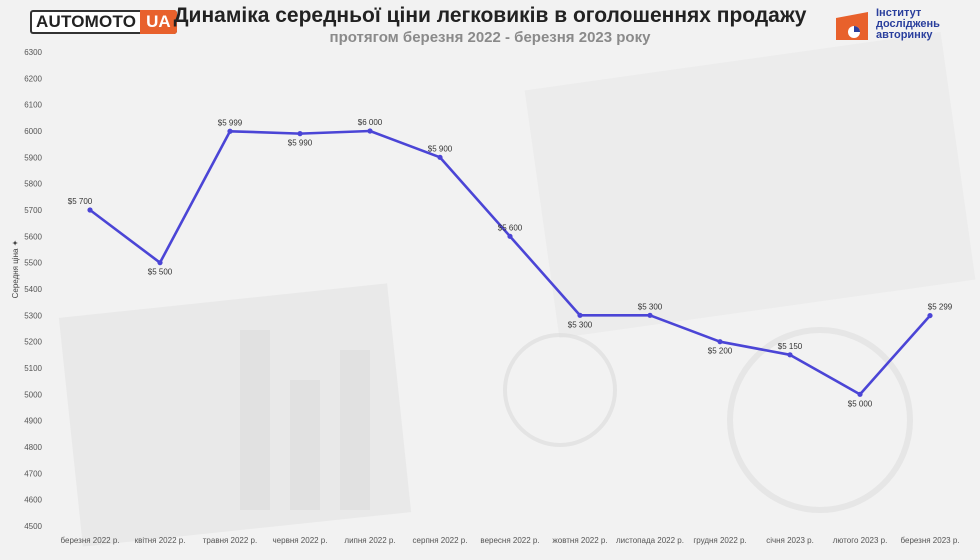  I want to click on y-tick-label: 6000, so click(33, 131).